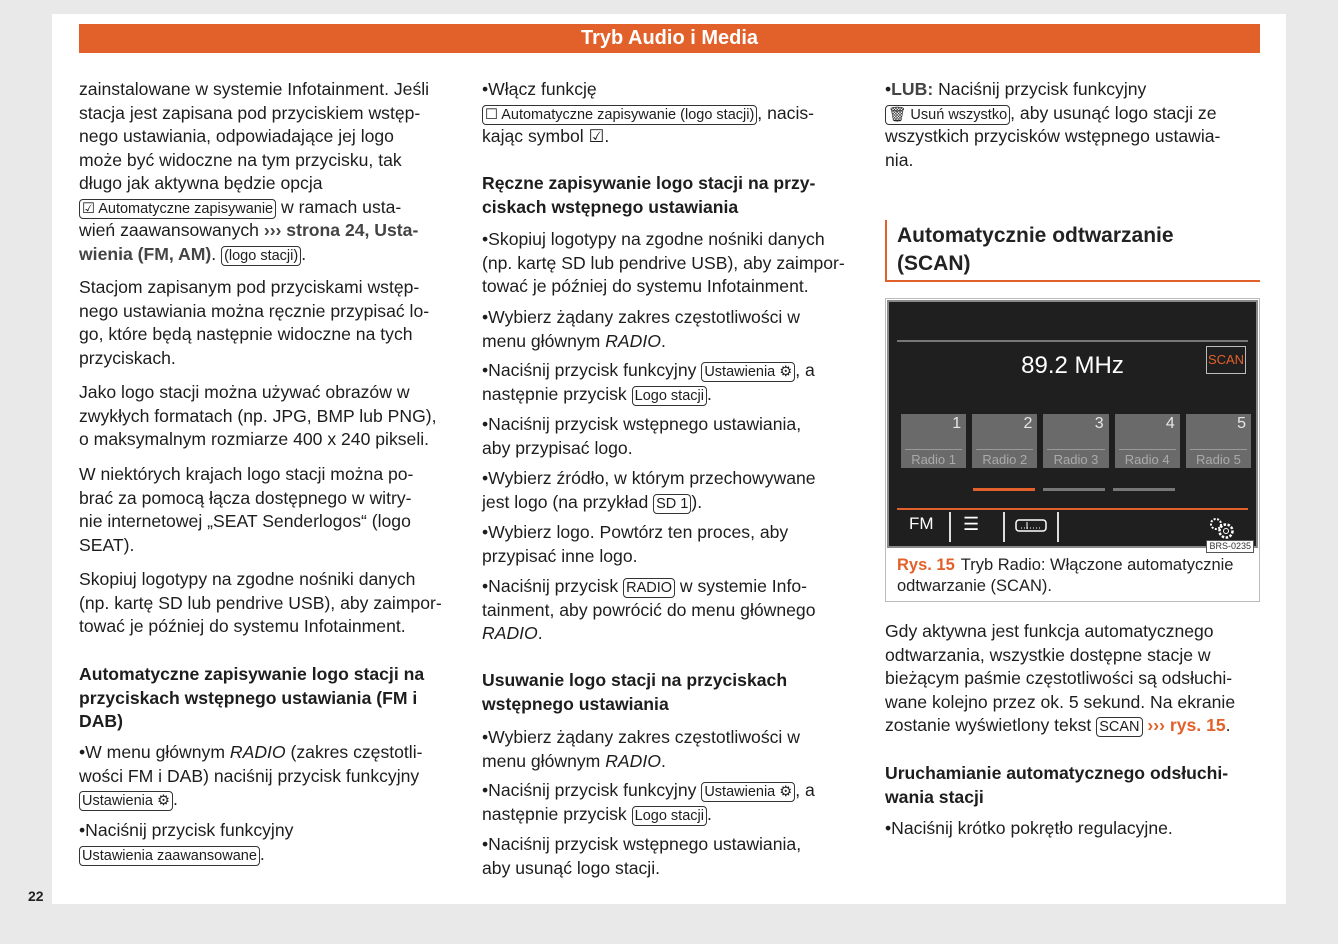  Describe the element at coordinates (805, 370) in the screenshot. I see `text: , a` at that location.